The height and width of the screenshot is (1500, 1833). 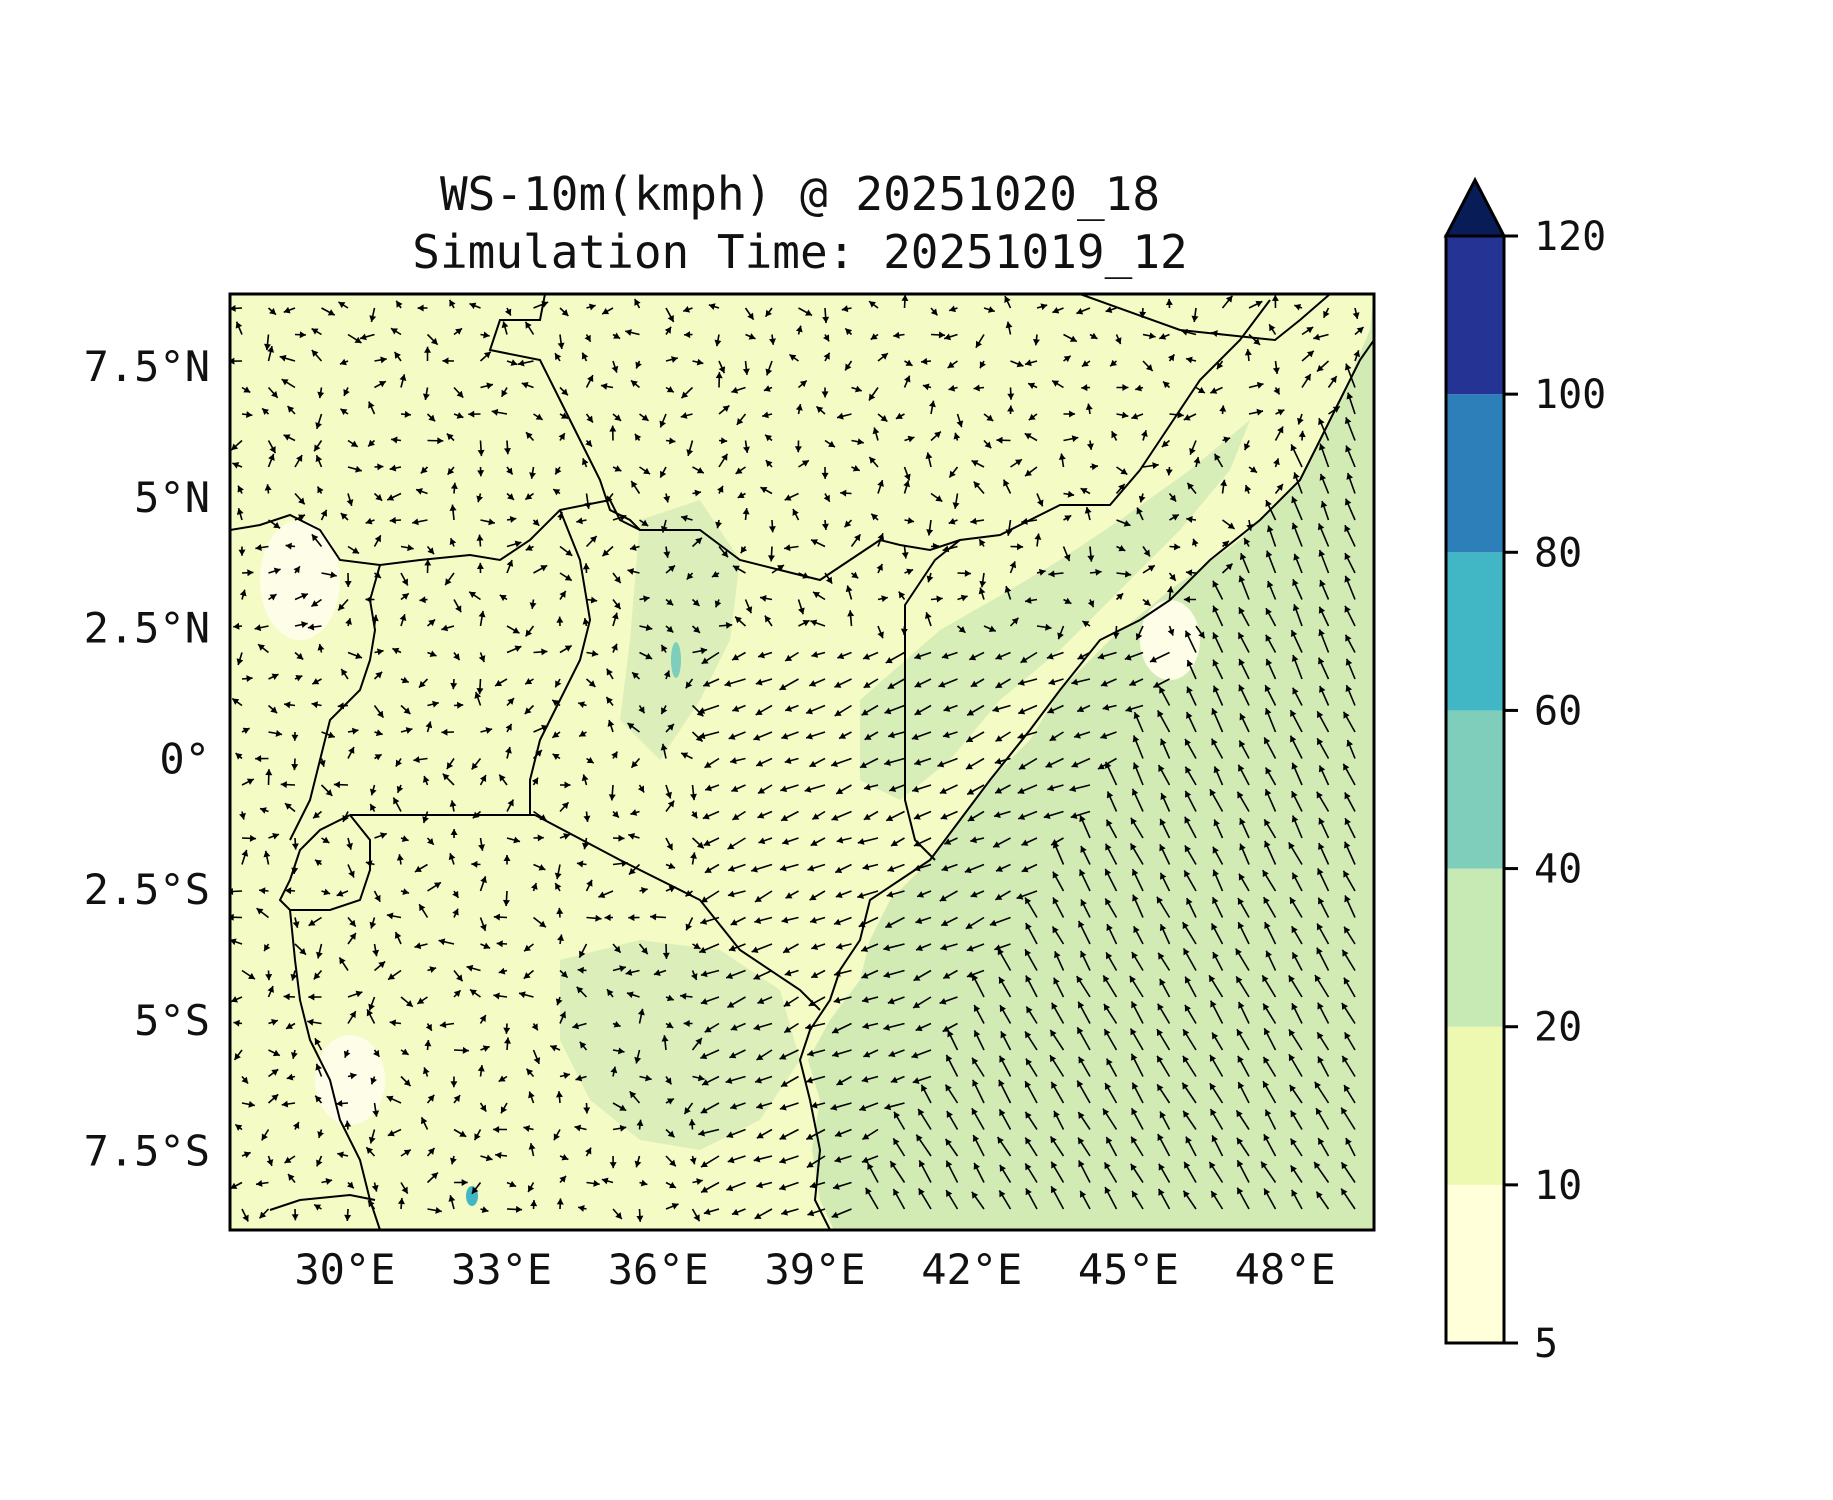 I want to click on colorbar-frame, so click(x=1475, y=789).